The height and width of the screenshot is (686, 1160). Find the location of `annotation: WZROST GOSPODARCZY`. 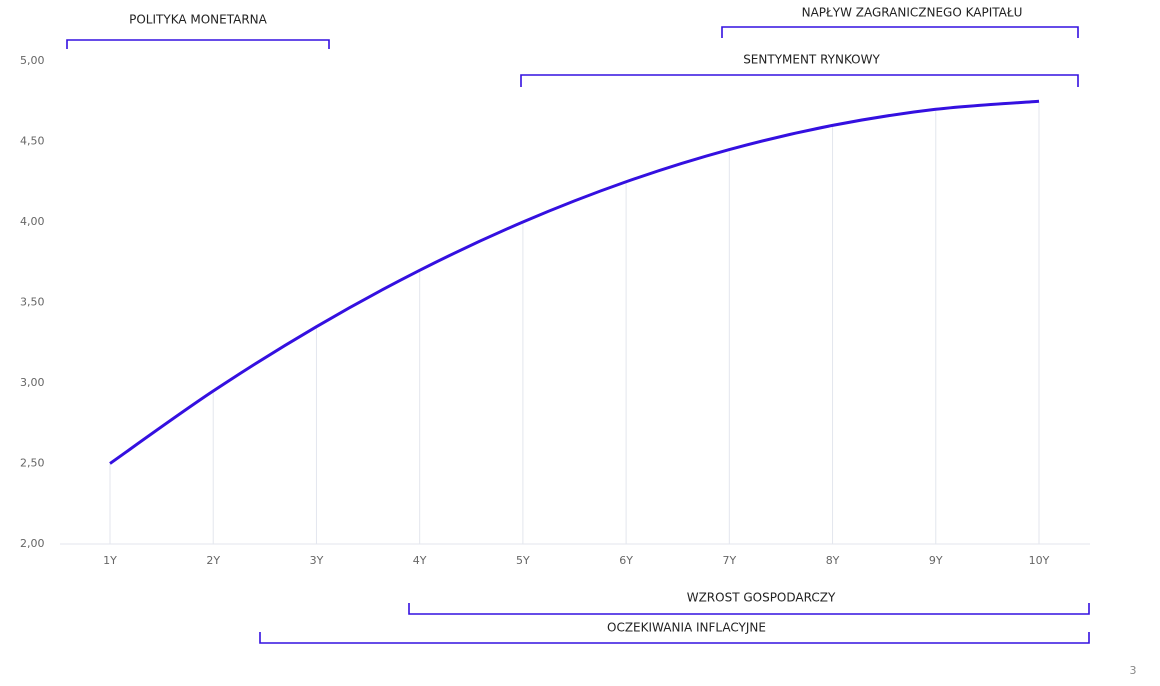

annotation: WZROST GOSPODARCZY is located at coordinates (761, 598).